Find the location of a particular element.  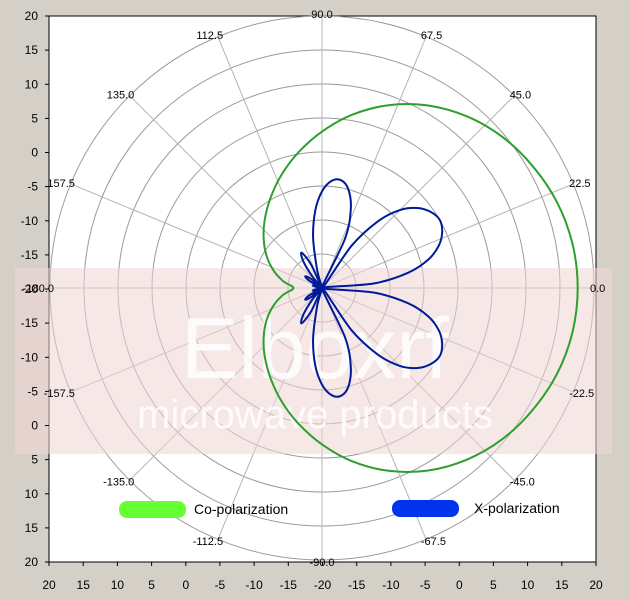

left-axis-ticks: 20 15 10 5 0 -5 -10 -15 -20 -15 -10 -5 0 5 10 15 20 is located at coordinates (35, 289).